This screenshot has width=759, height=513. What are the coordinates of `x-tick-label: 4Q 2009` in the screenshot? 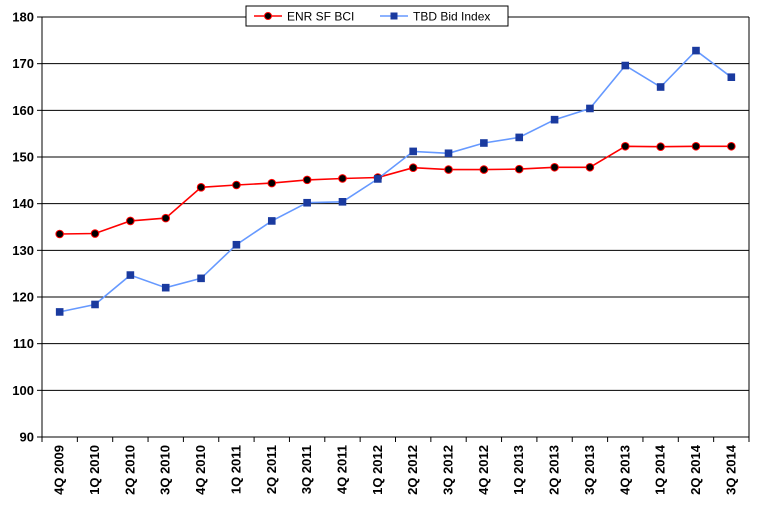 It's located at (59, 470).